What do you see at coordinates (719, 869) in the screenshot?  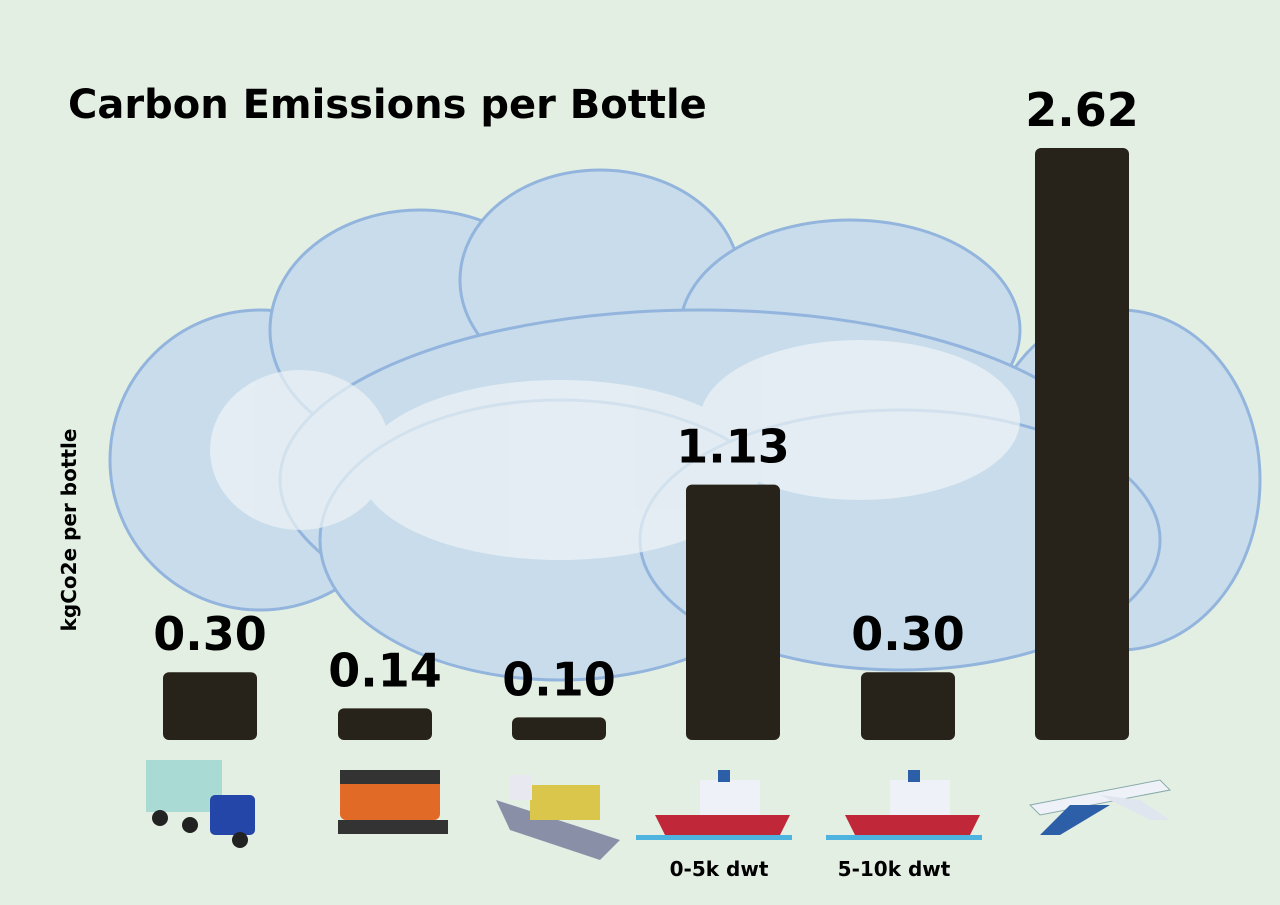 I see `x-tick-label: 0-5k dwt` at bounding box center [719, 869].